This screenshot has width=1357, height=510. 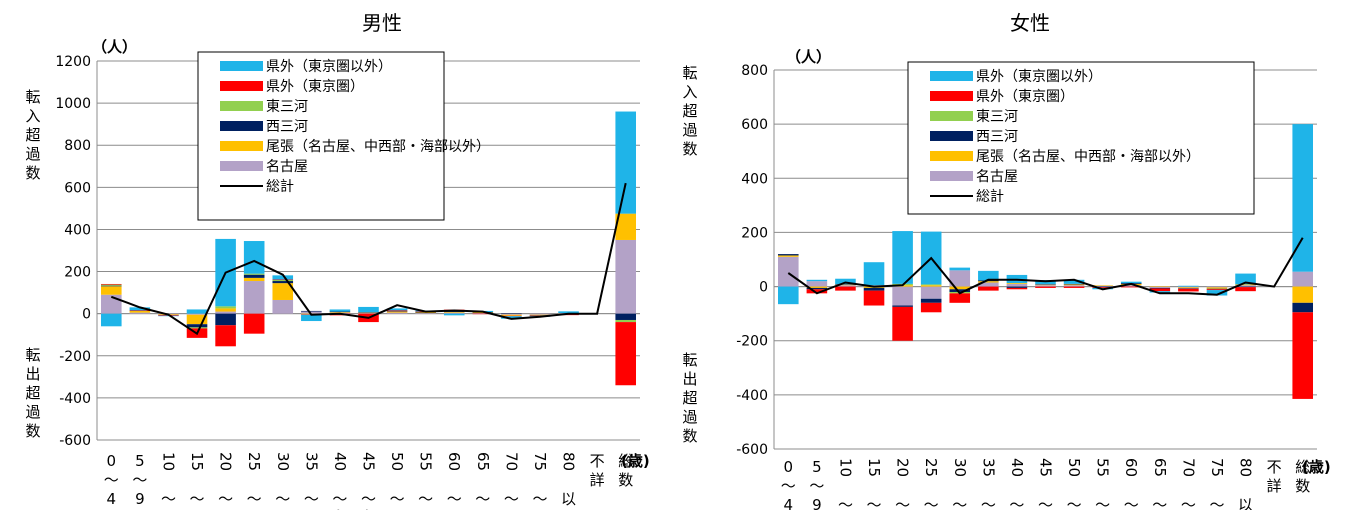 I want to click on legend-box, so click(x=321, y=136).